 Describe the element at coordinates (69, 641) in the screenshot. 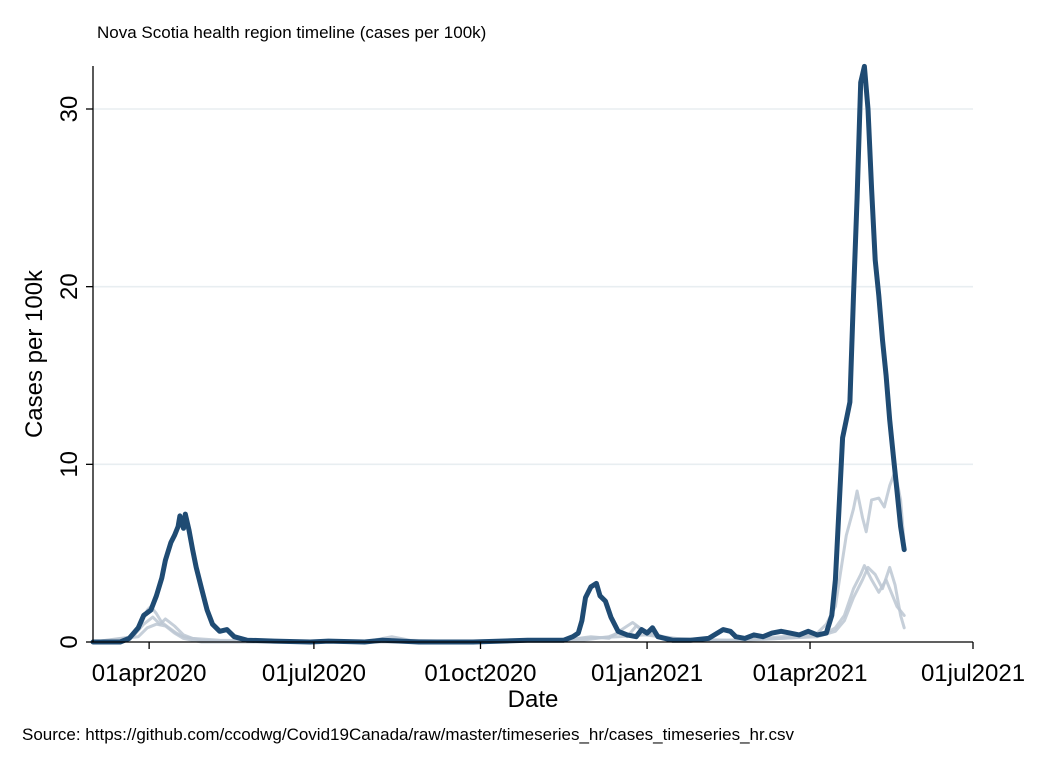

I see `y-tick-label-0: 0` at that location.